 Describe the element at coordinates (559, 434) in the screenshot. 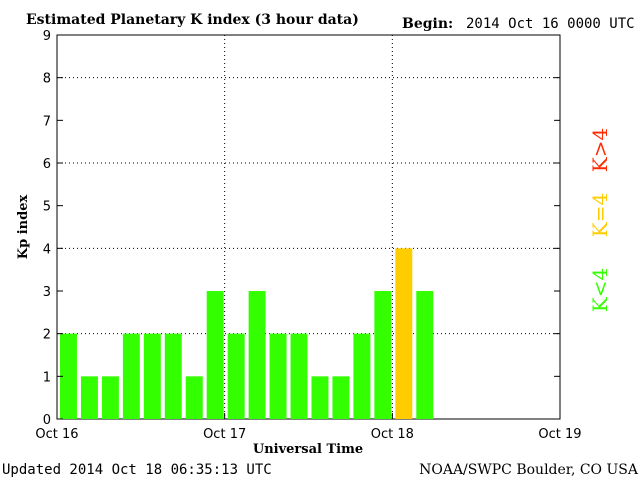

I see `x-tick-label: Oct 19` at that location.